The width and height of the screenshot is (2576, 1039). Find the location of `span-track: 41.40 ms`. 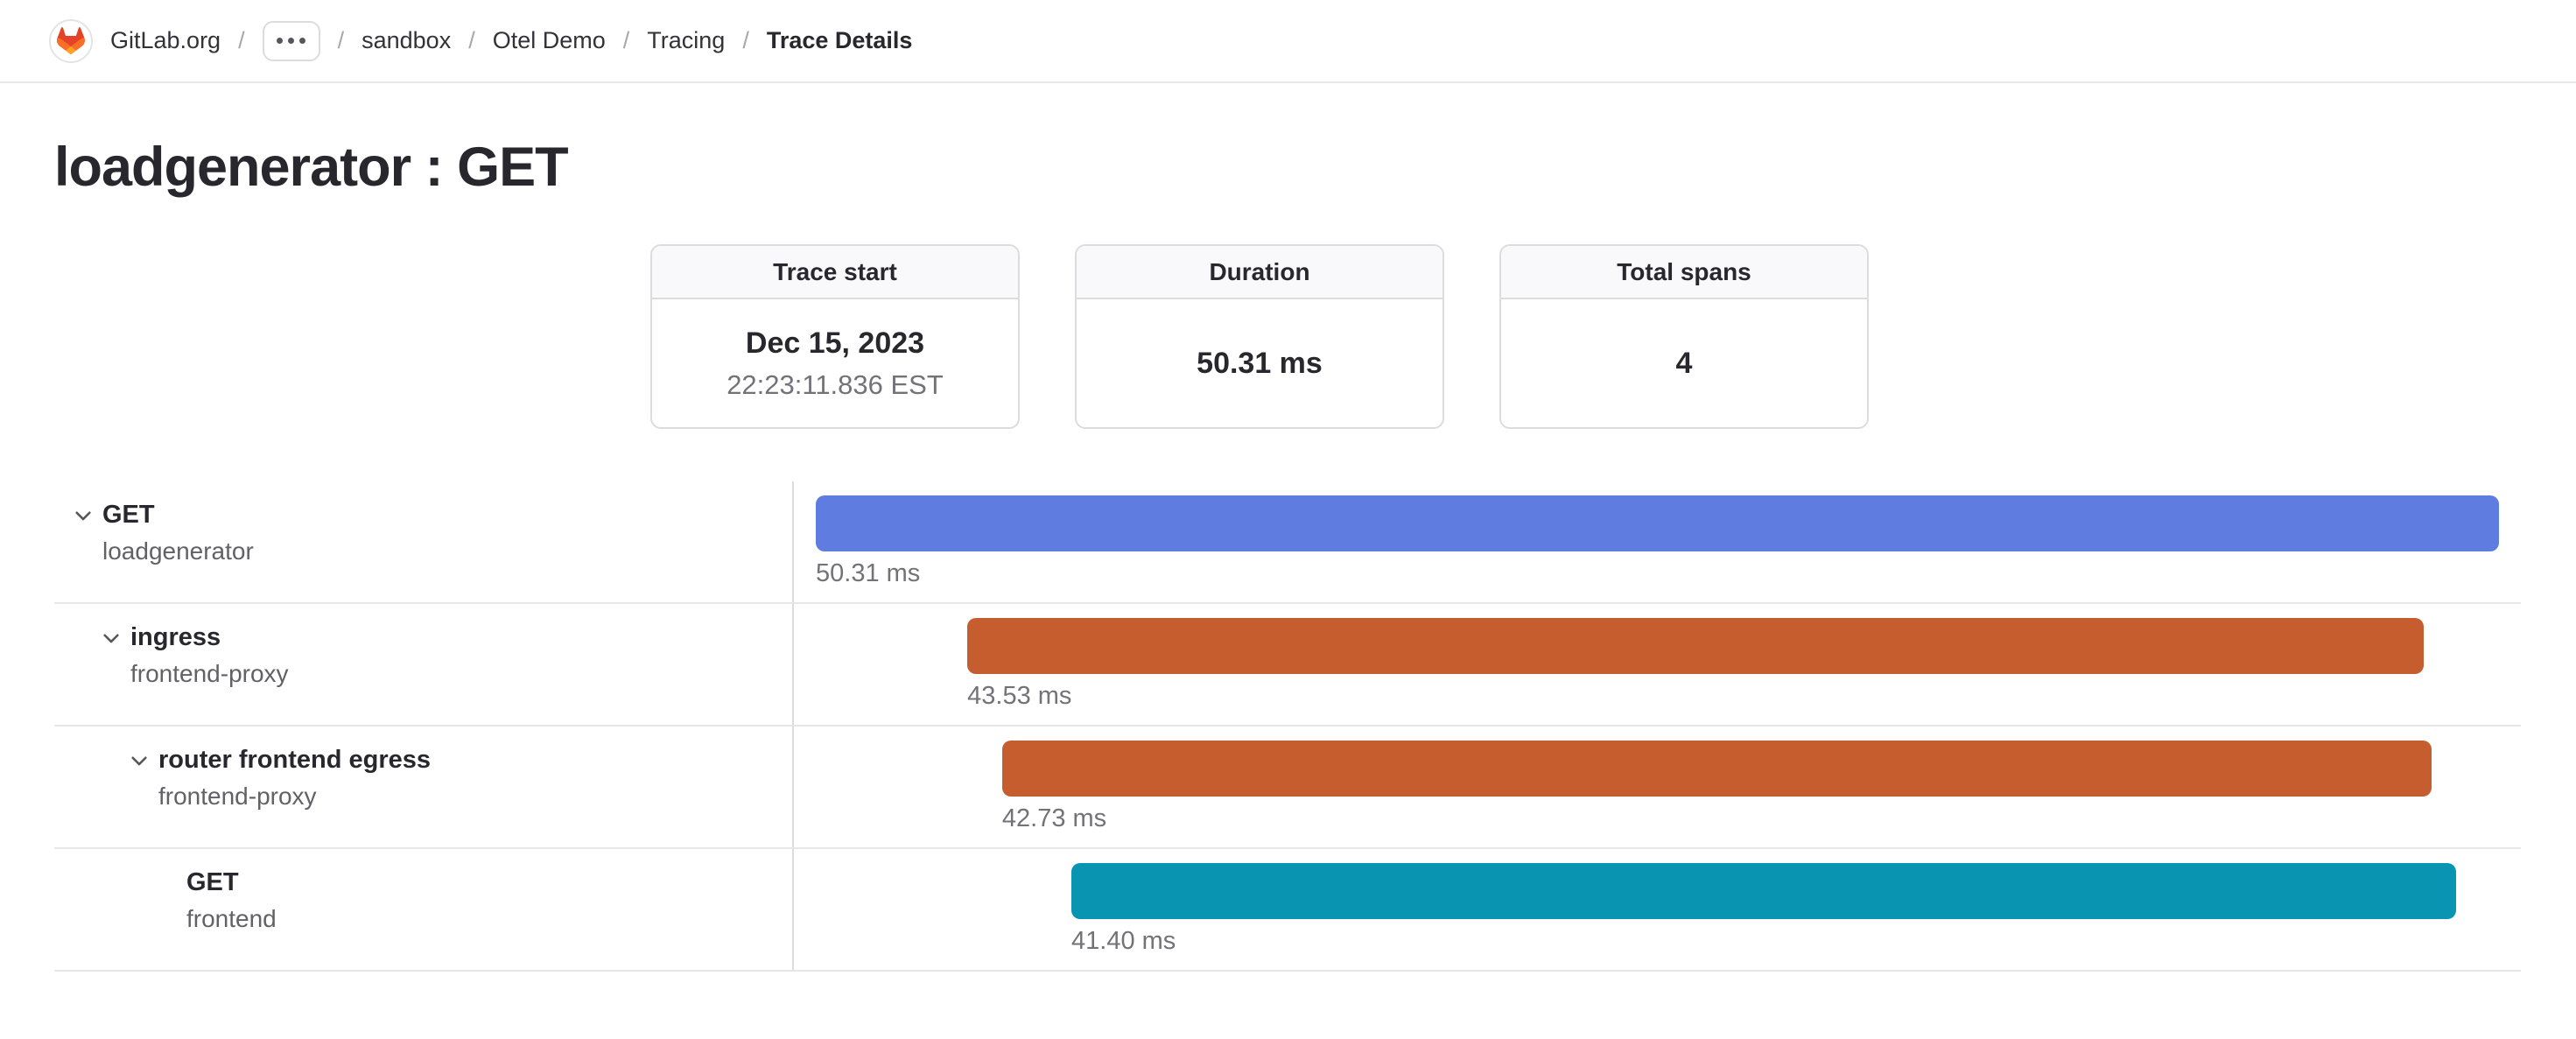

span-track: 41.40 ms is located at coordinates (1657, 909).